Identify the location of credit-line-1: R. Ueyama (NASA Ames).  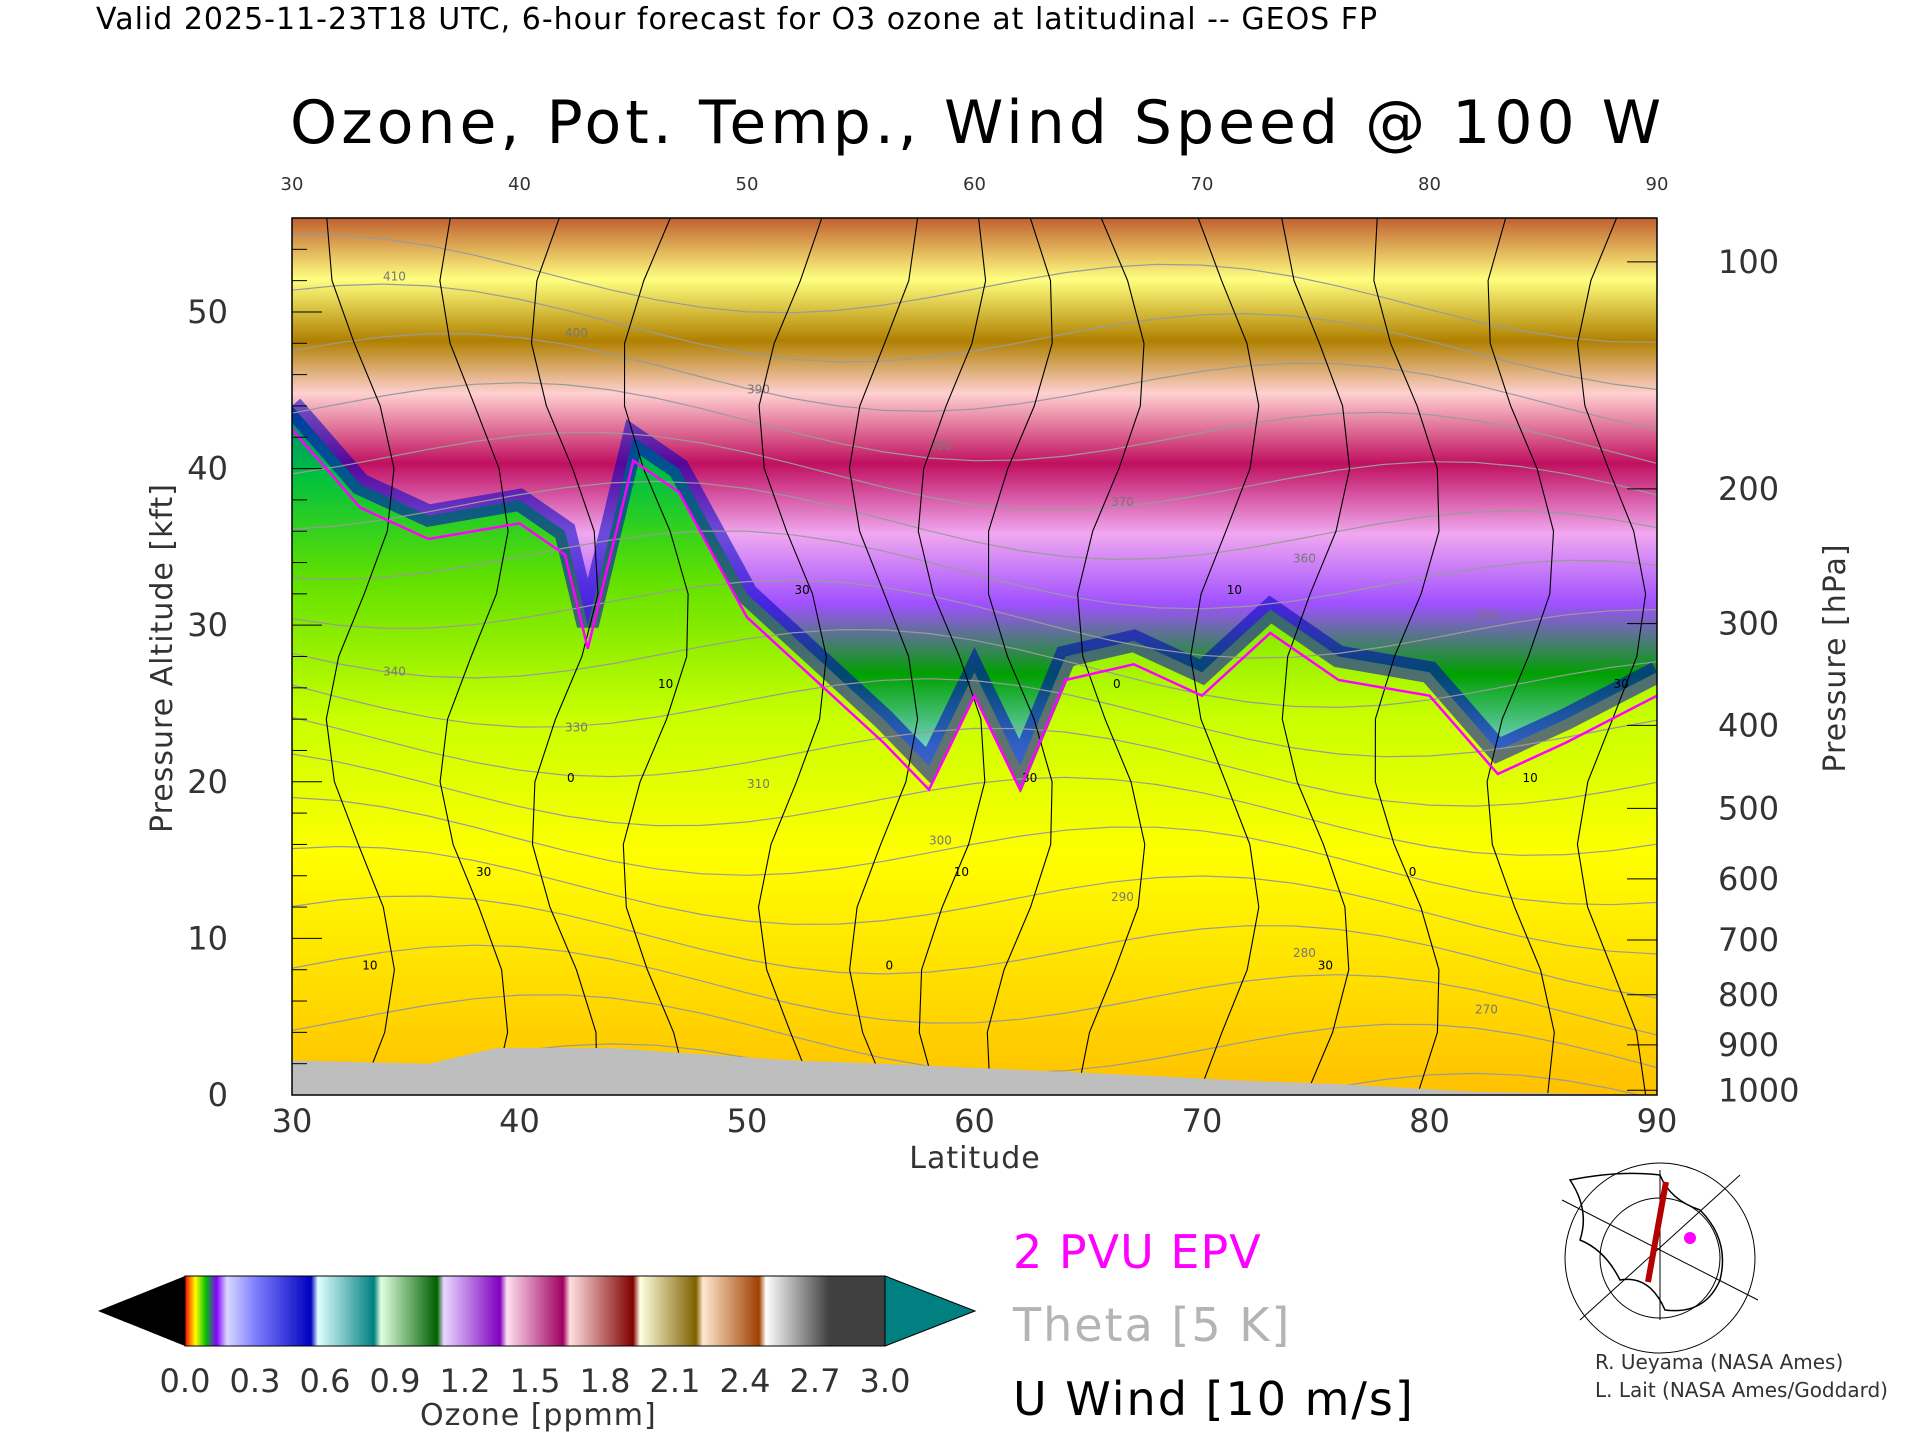
(1719, 1362).